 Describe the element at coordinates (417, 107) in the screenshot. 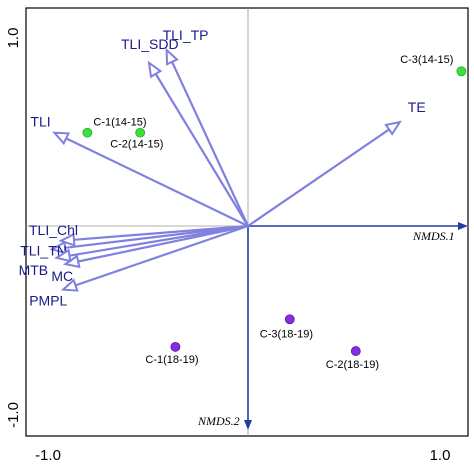

I see `vector-te-label: TE` at that location.